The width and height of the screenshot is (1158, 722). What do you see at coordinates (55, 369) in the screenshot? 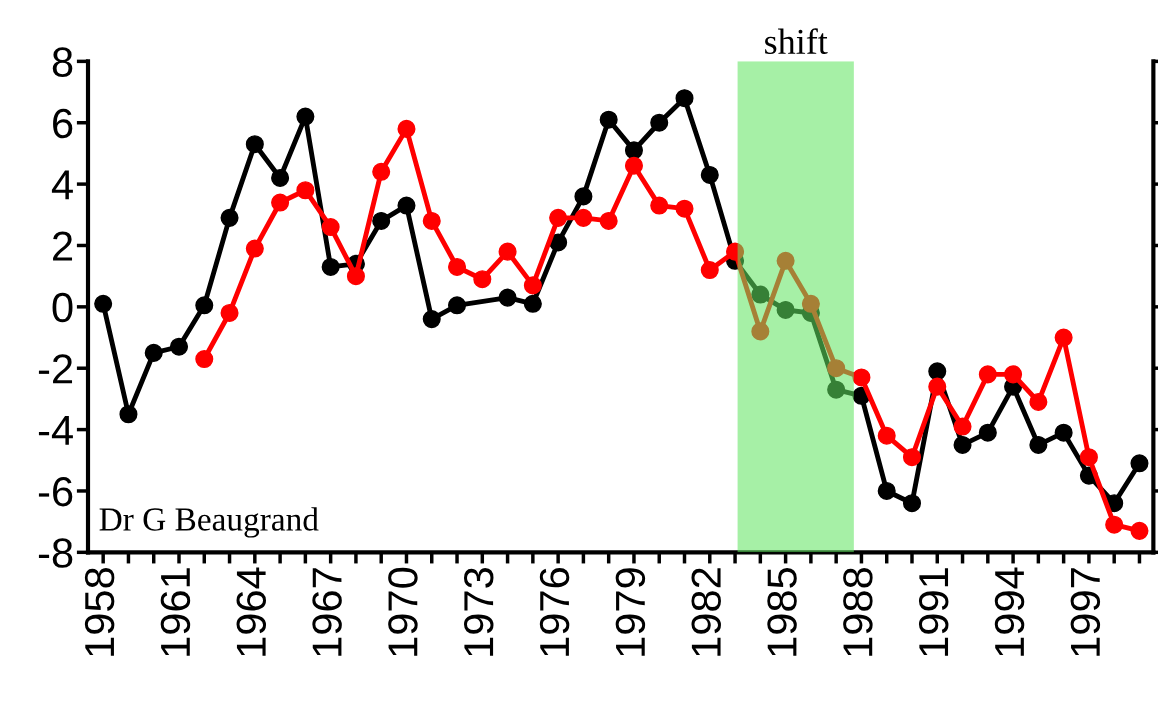
I see `y-tick-label: -2` at bounding box center [55, 369].